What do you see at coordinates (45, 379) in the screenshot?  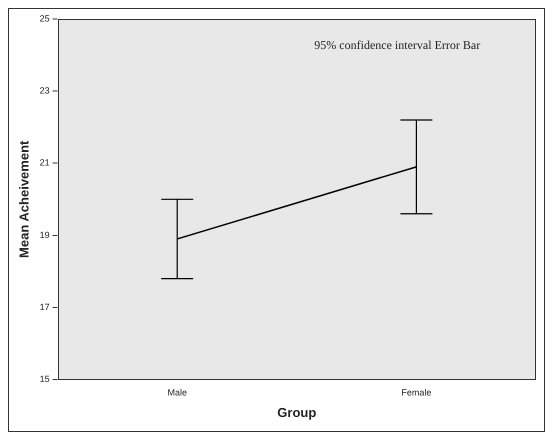 I see `y-tick-label: 15` at bounding box center [45, 379].